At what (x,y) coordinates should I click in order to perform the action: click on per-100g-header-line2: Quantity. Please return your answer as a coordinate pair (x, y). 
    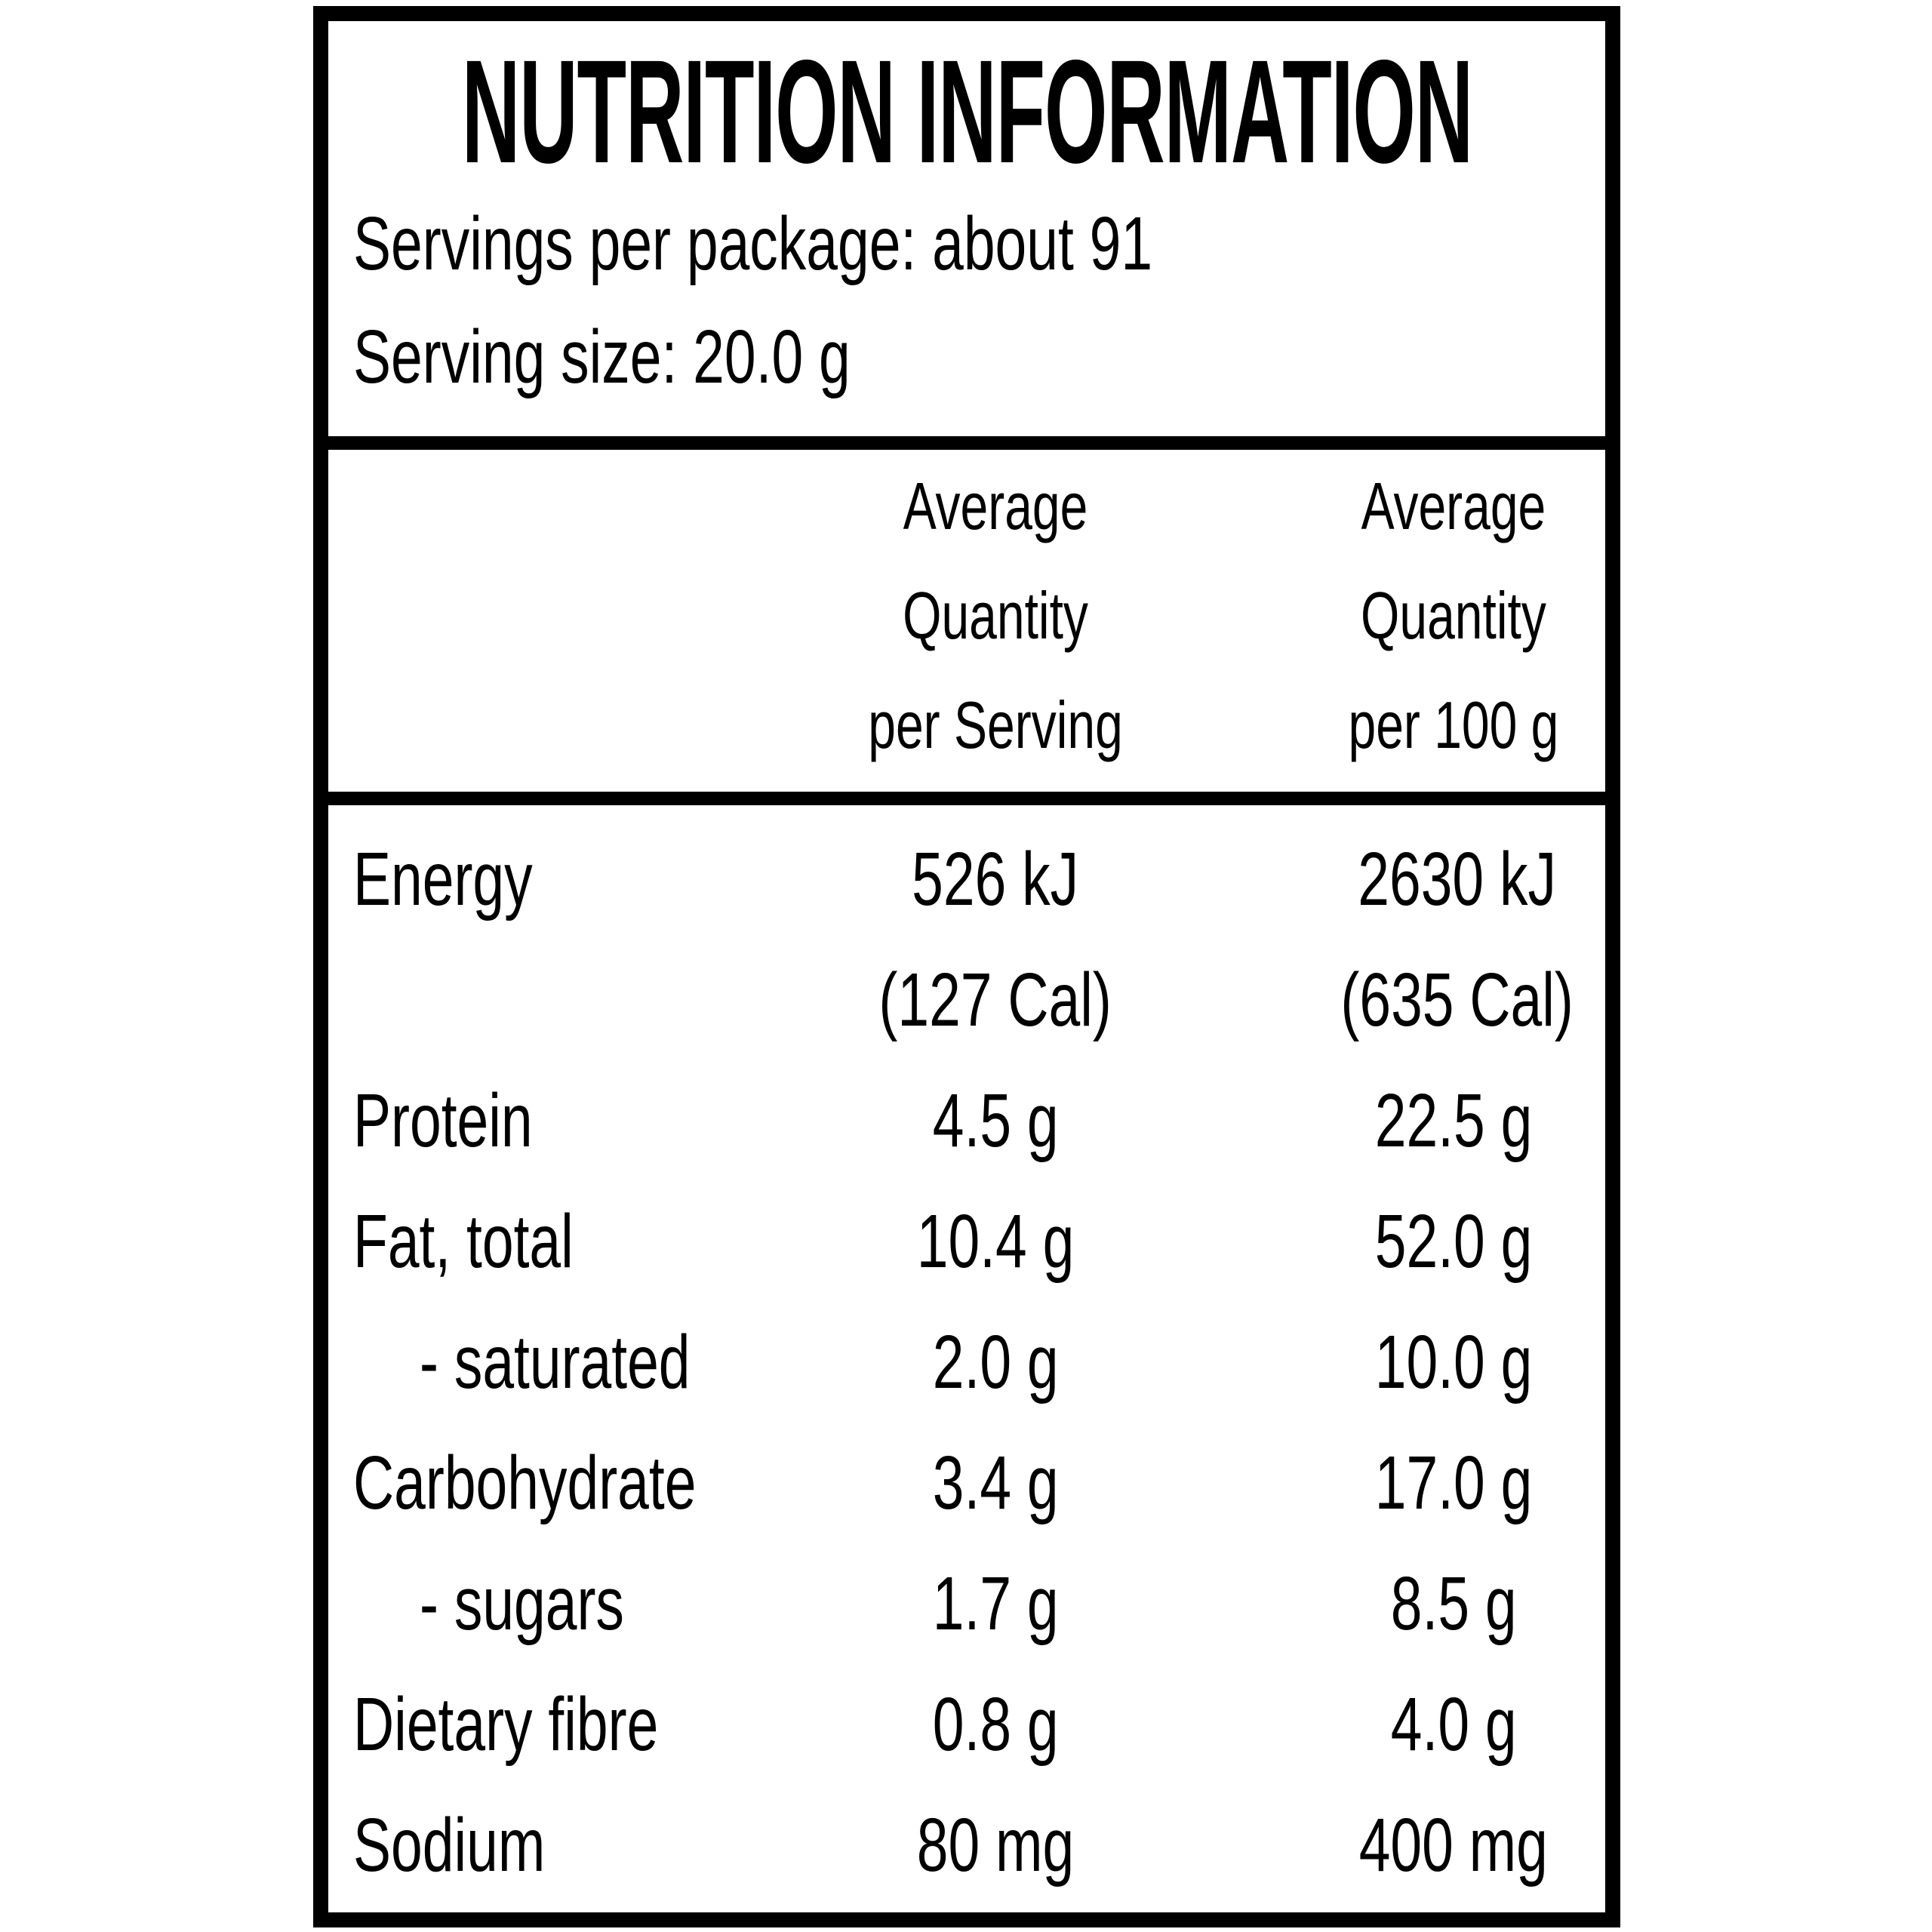
    Looking at the image, I should click on (1453, 615).